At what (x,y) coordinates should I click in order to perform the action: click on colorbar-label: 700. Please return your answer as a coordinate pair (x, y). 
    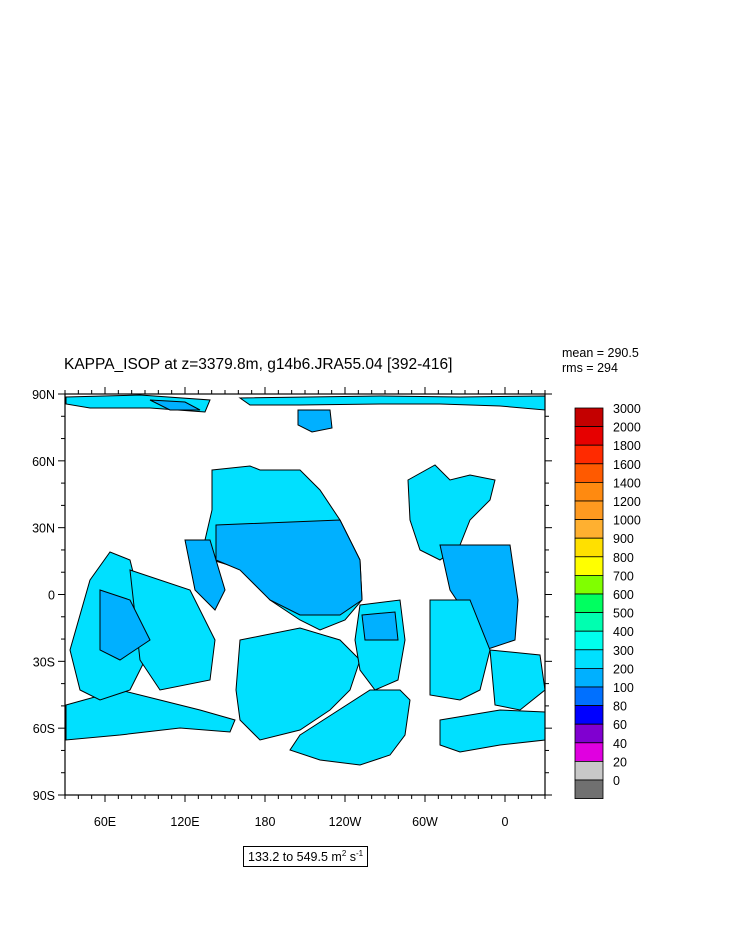
    Looking at the image, I should click on (623, 576).